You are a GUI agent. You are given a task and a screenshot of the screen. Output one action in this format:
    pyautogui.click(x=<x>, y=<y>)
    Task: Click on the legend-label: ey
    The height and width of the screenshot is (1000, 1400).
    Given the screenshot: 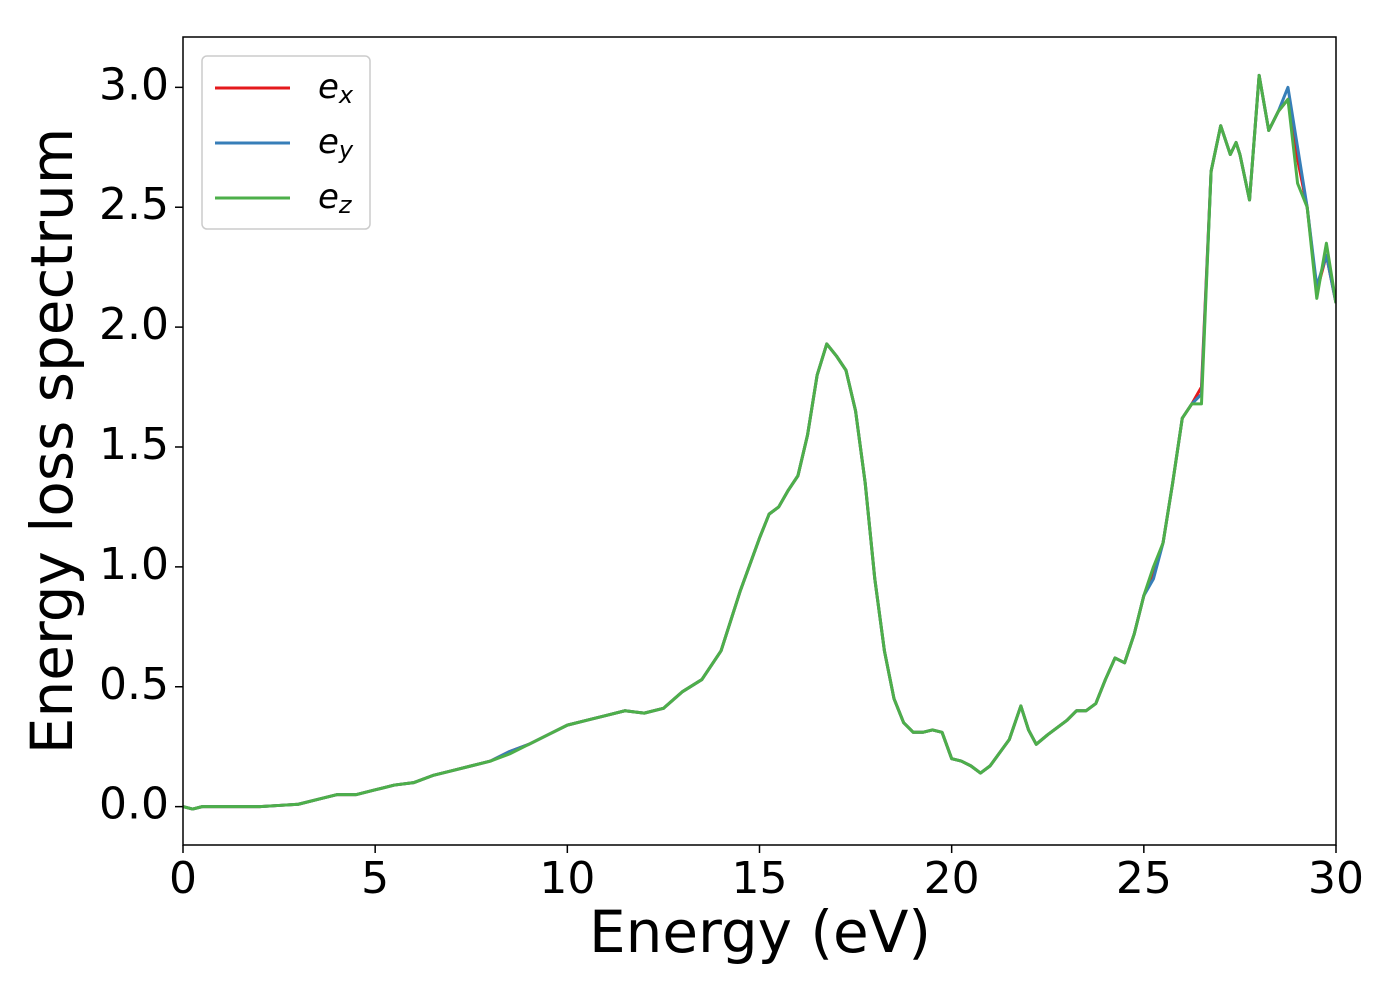 What is the action you would take?
    pyautogui.click(x=336, y=143)
    